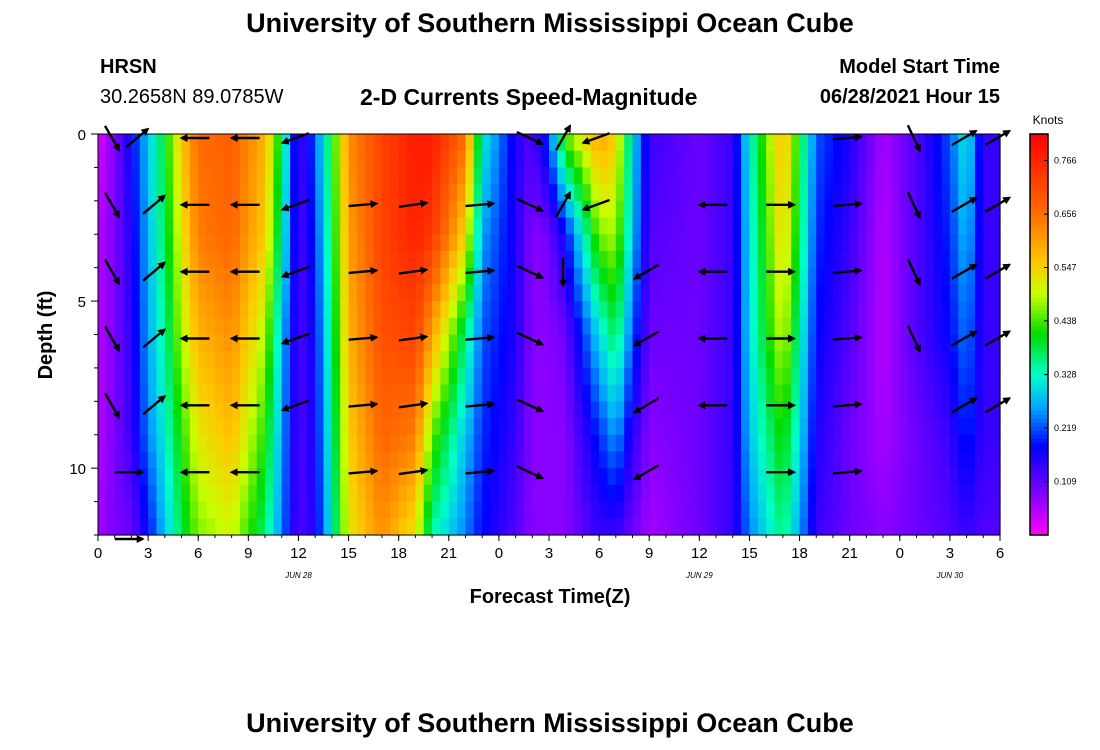  I want to click on x-tick-label: 21, so click(448, 553).